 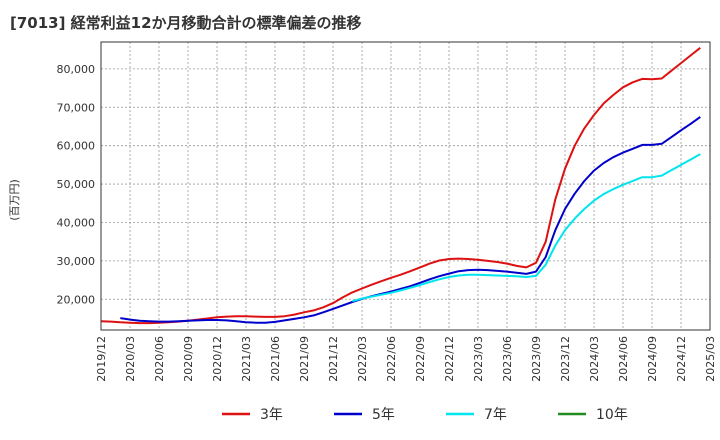 I want to click on y-axis-label: (百万円), so click(x=14, y=200).